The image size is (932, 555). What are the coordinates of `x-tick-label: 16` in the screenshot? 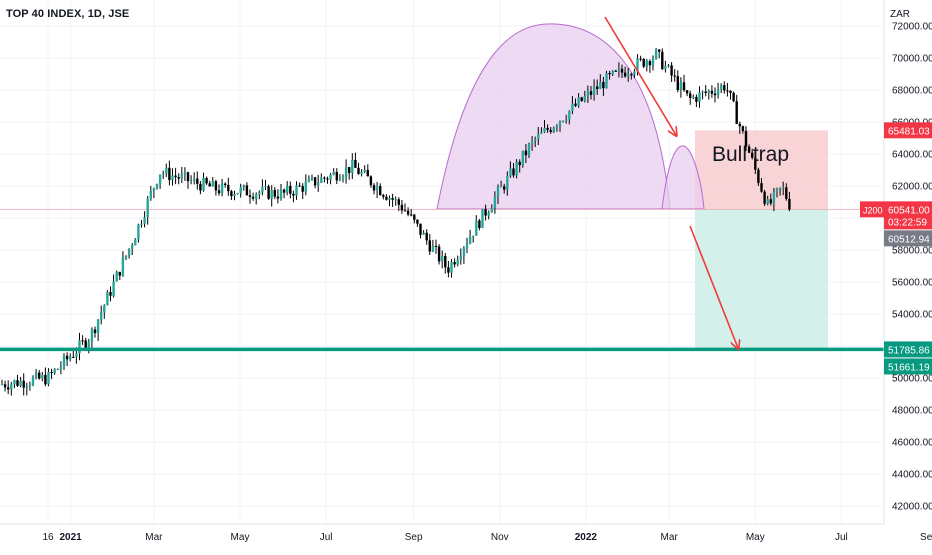 It's located at (48, 537).